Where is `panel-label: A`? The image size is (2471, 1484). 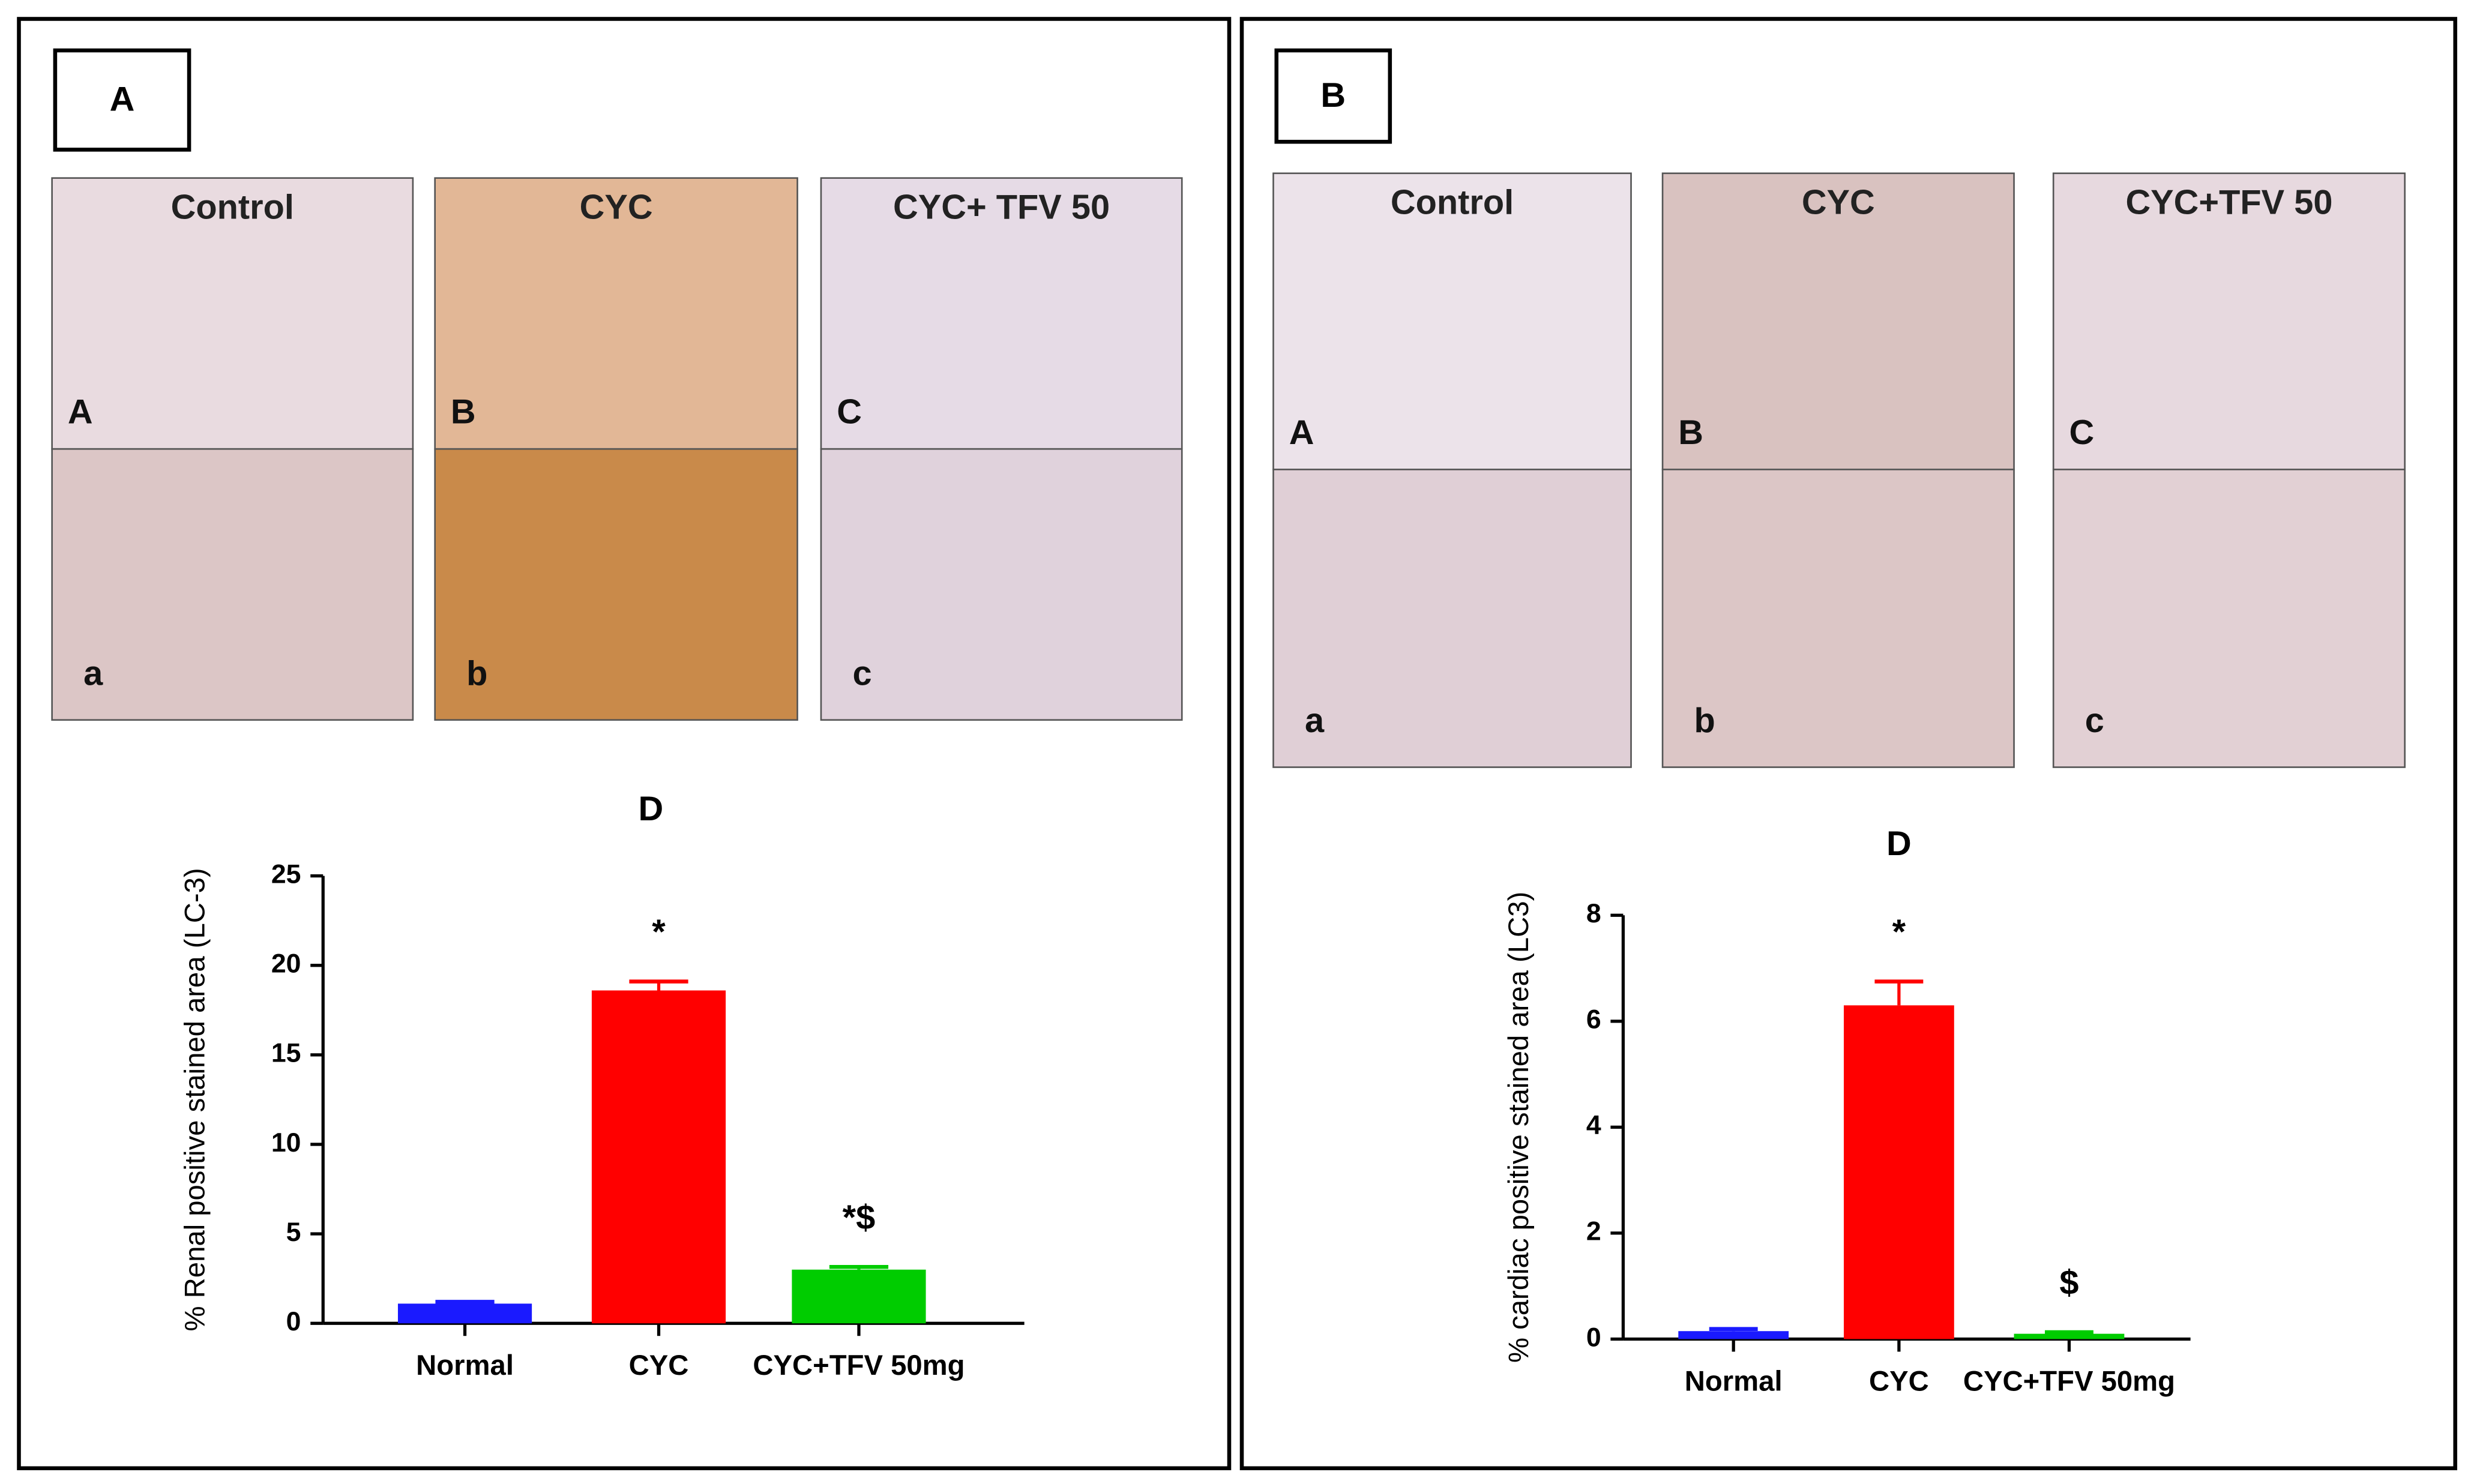
panel-label: A is located at coordinates (123, 99).